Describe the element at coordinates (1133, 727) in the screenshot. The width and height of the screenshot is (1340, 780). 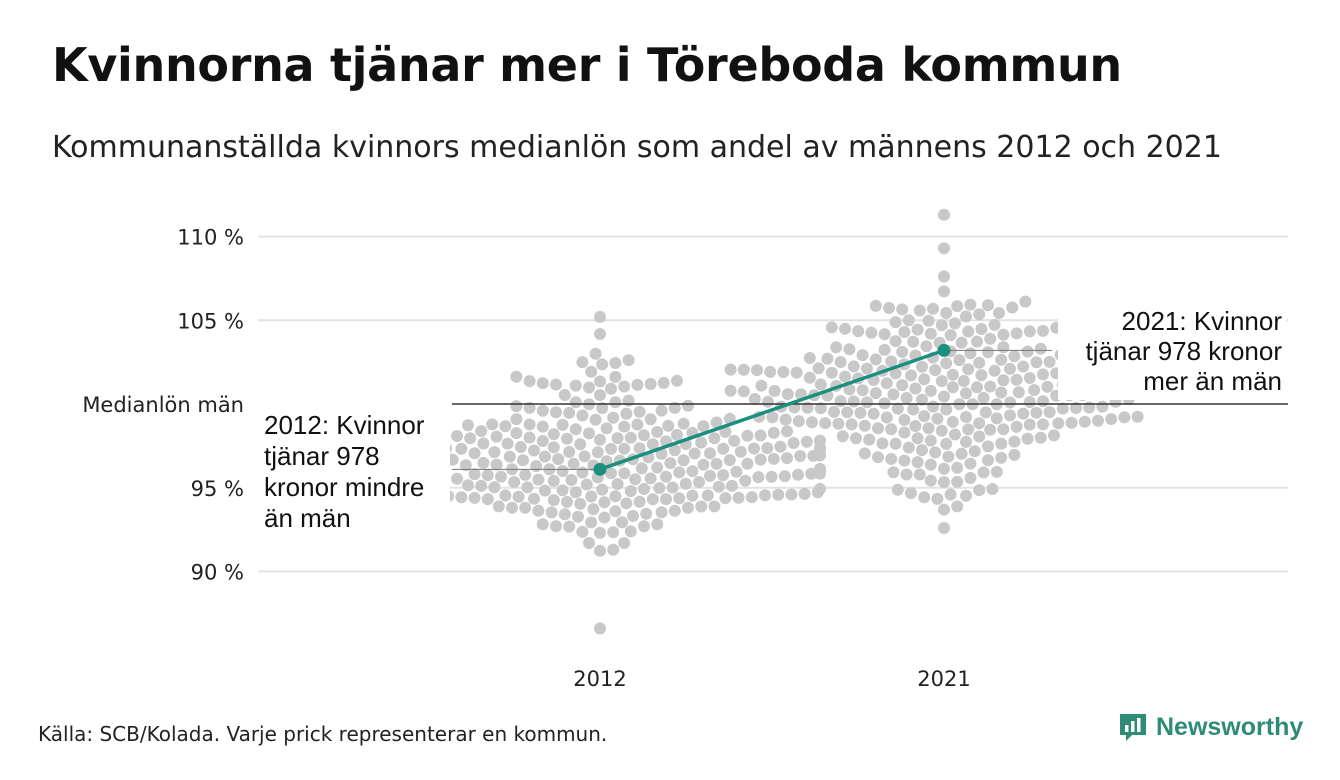
I see `newsworthy-logo-icon` at that location.